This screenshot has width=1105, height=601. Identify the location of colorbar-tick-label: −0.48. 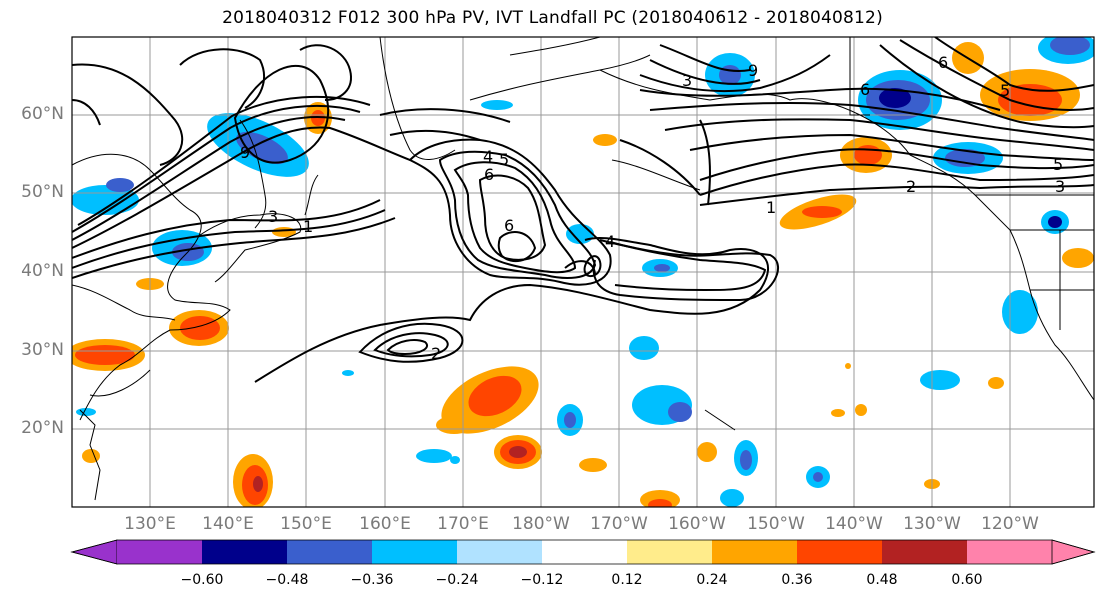
(287, 580).